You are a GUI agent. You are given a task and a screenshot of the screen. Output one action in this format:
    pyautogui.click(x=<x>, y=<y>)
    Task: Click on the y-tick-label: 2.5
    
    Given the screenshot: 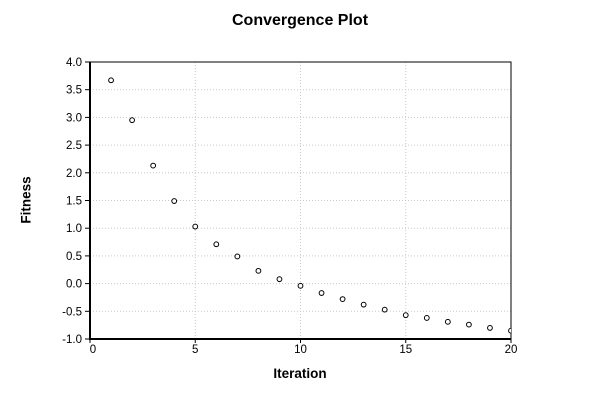 What is the action you would take?
    pyautogui.click(x=74, y=146)
    